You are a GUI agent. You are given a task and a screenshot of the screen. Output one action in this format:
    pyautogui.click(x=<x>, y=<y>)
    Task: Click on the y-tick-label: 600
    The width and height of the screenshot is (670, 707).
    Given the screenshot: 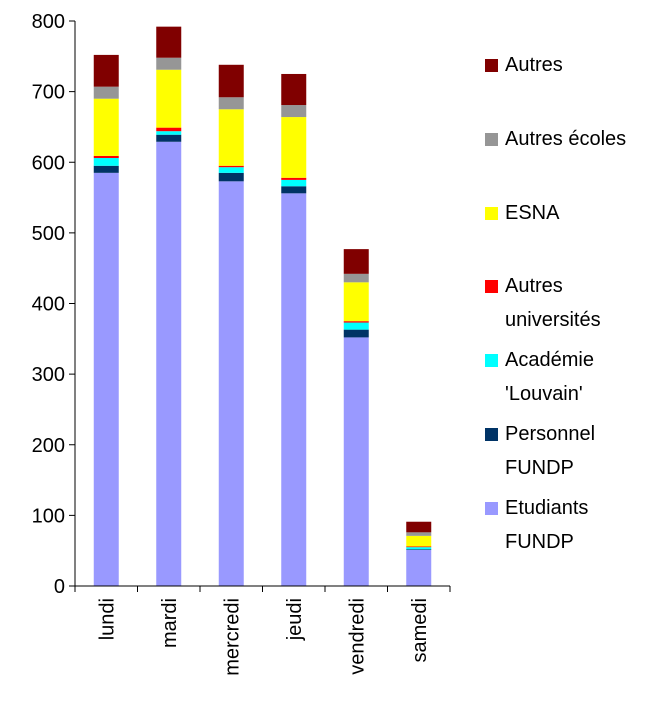 What is the action you would take?
    pyautogui.click(x=48, y=163)
    